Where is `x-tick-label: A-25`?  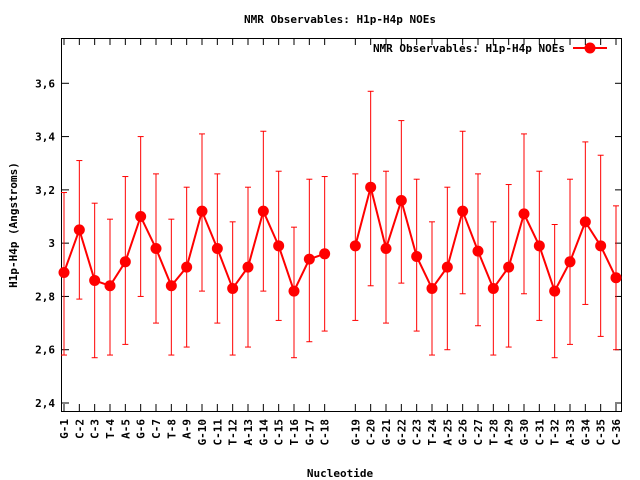 x-tick-label: A-25 is located at coordinates (447, 432).